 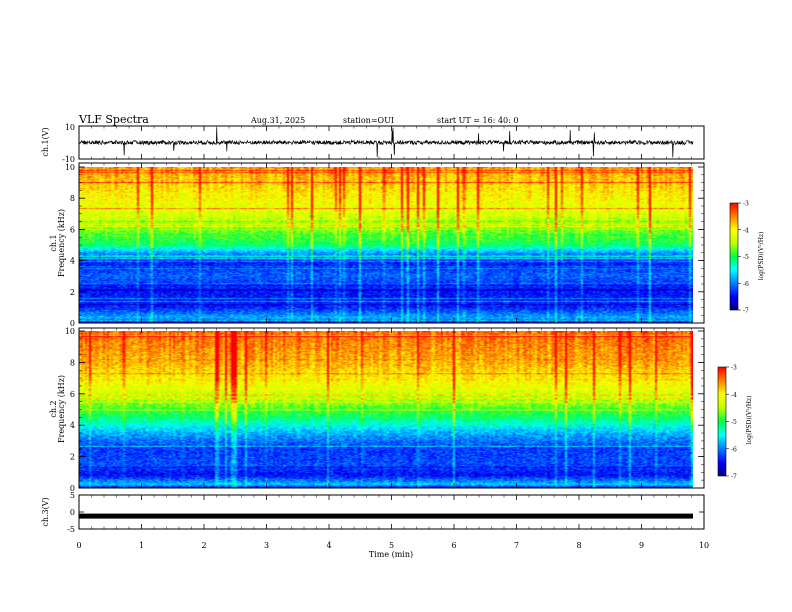 What do you see at coordinates (386, 142) in the screenshot?
I see `ch1-waveform-trace` at bounding box center [386, 142].